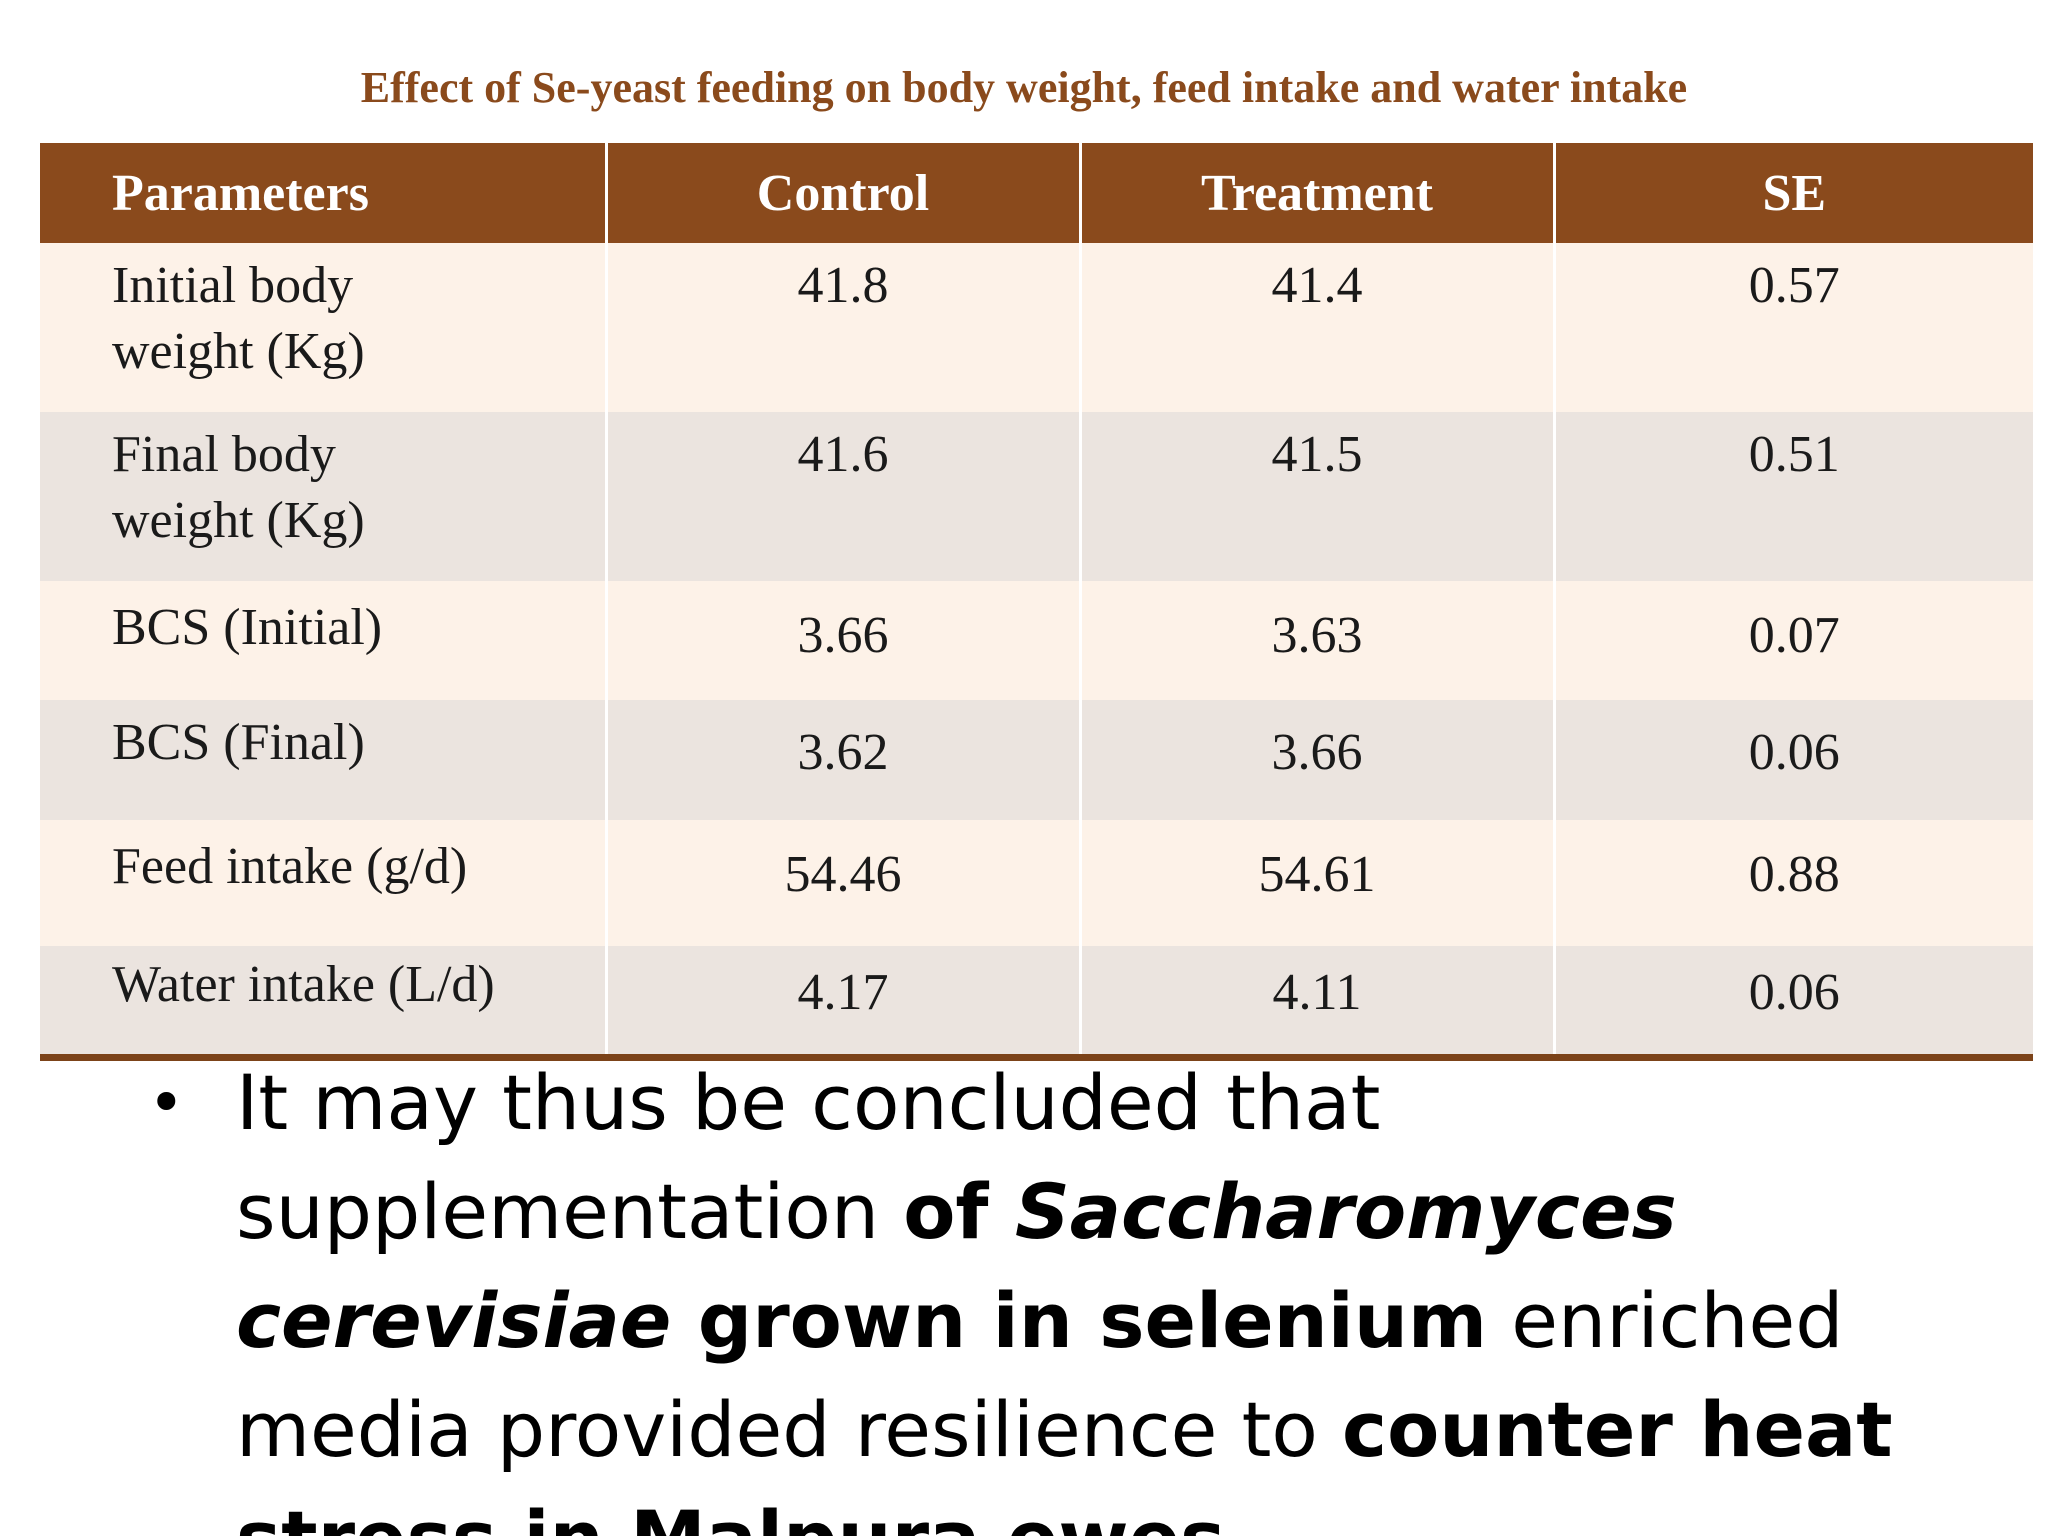 Image resolution: width=2048 pixels, height=1536 pixels. Describe the element at coordinates (1793, 883) in the screenshot. I see `cell-se: 0.88` at that location.